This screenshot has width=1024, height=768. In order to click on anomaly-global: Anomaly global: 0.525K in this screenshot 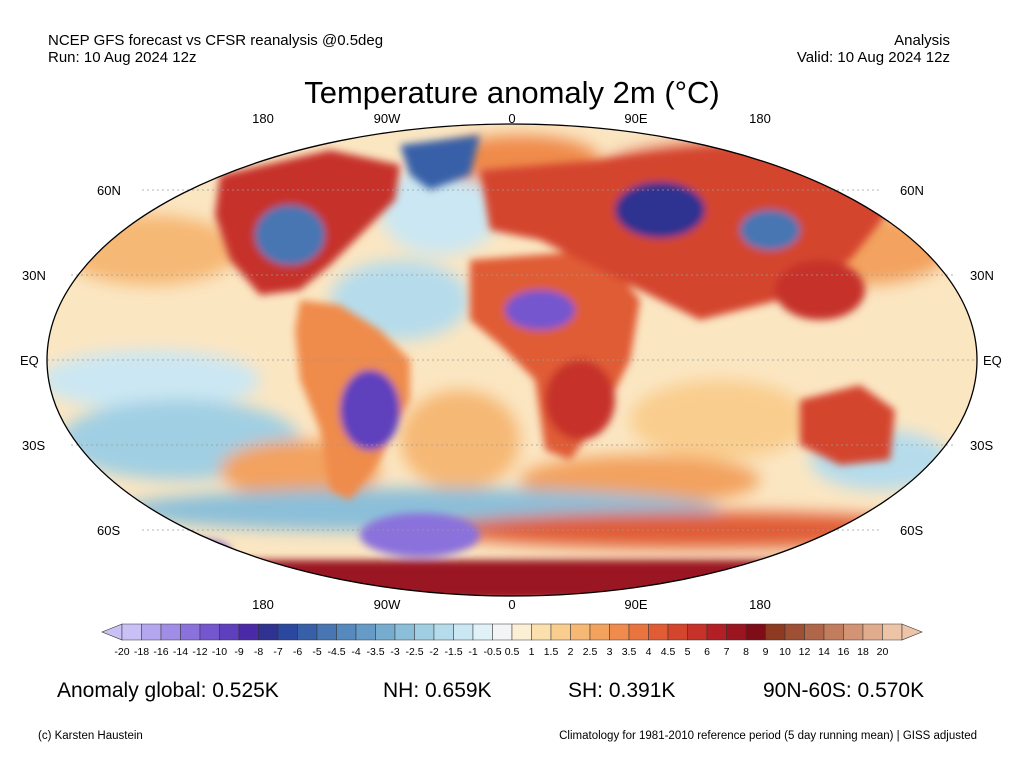, I will do `click(168, 690)`.